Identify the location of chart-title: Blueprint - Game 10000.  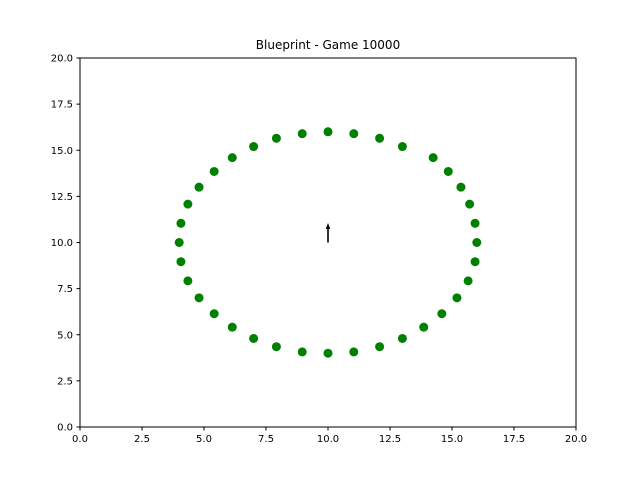
(328, 45).